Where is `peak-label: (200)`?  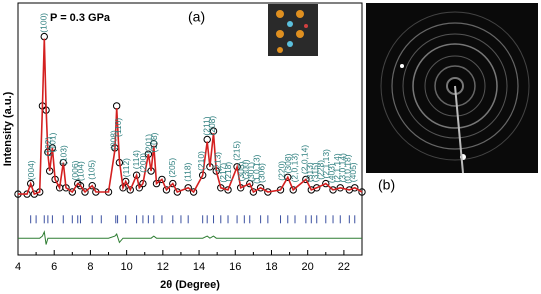
peak-label: (200) is located at coordinates (143, 163).